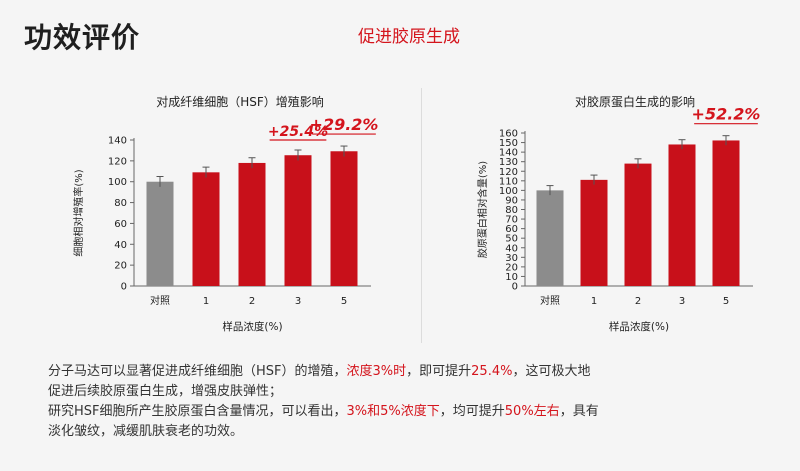 This screenshot has width=800, height=471. Describe the element at coordinates (508, 162) in the screenshot. I see `y-tick-label: 130` at that location.